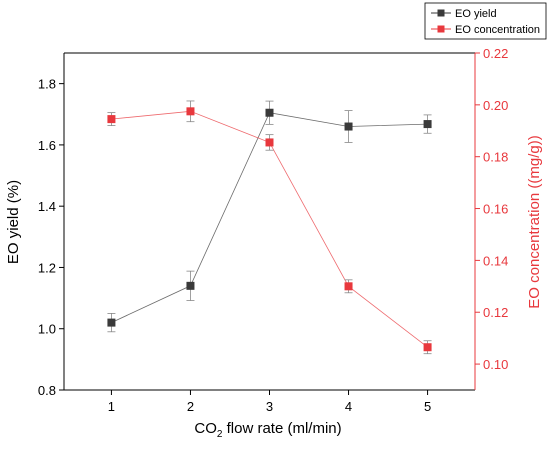 The width and height of the screenshot is (550, 449). What do you see at coordinates (220, 434) in the screenshot?
I see `x-axis-title-subscript: 2` at bounding box center [220, 434].